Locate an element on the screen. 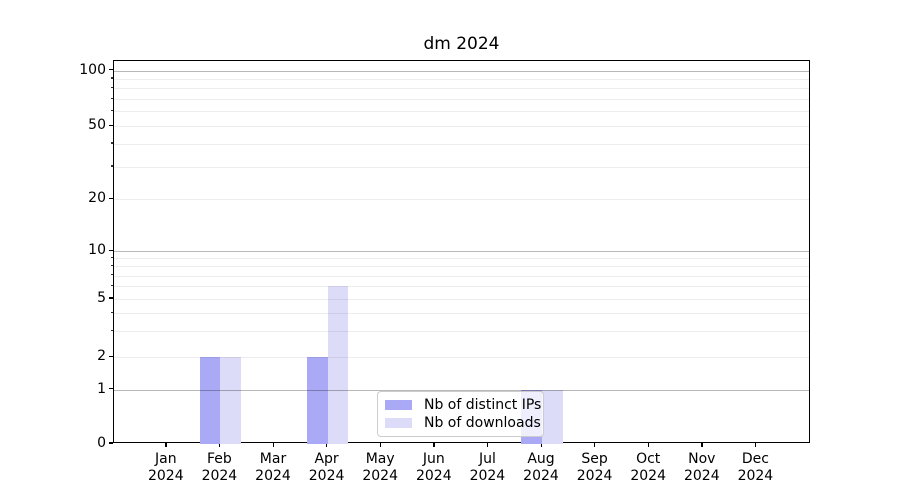  x-tick-label: Mar 2024 is located at coordinates (273, 468).